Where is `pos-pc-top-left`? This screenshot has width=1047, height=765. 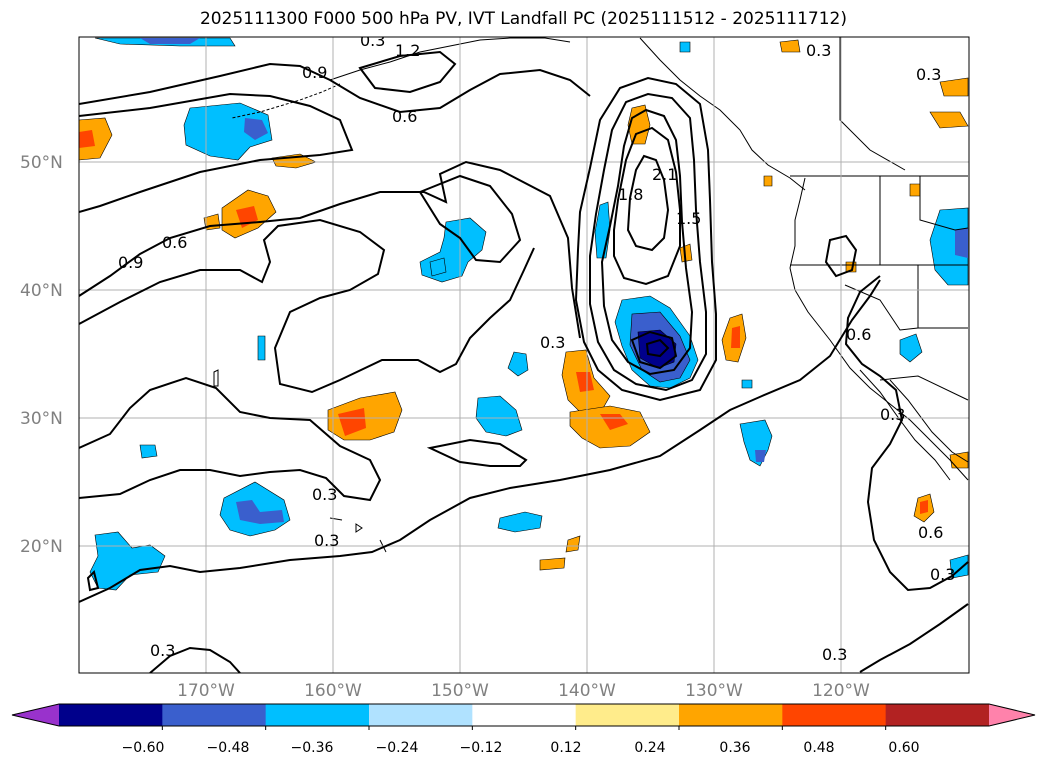 pos-pc-top-left is located at coordinates (96, 139).